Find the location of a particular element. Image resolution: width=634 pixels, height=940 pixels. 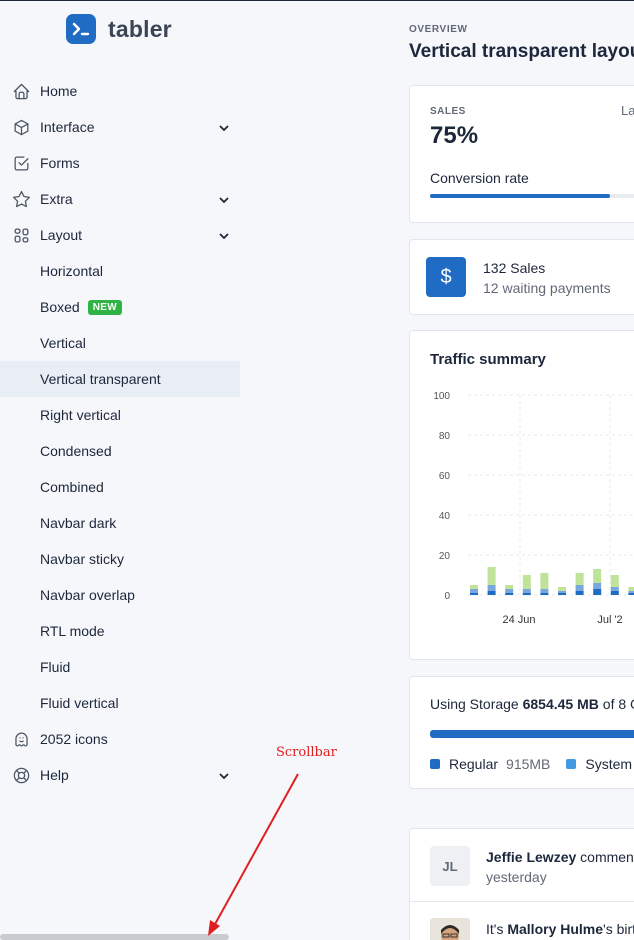

sidebar-item-layout: Layout is located at coordinates (120, 235).